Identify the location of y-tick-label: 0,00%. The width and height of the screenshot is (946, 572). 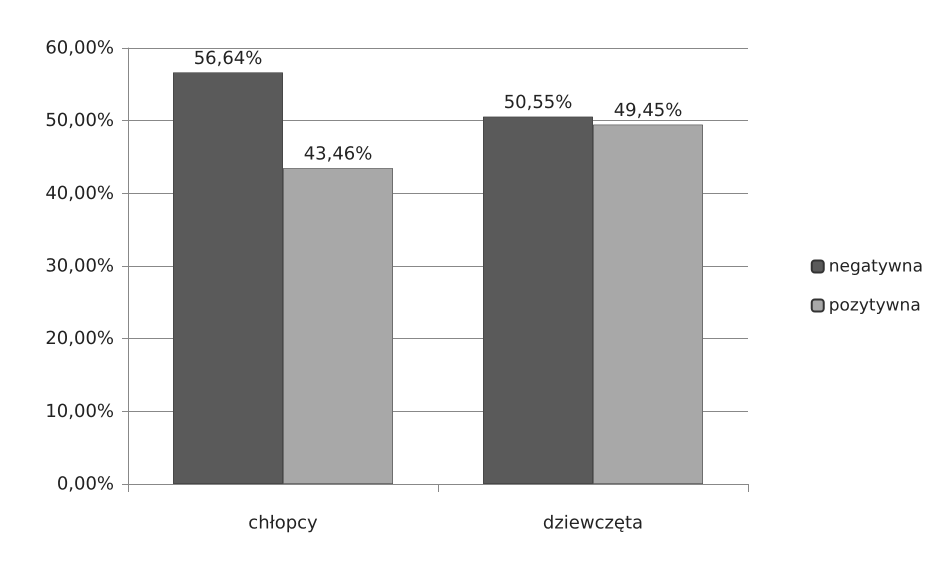
(85, 484).